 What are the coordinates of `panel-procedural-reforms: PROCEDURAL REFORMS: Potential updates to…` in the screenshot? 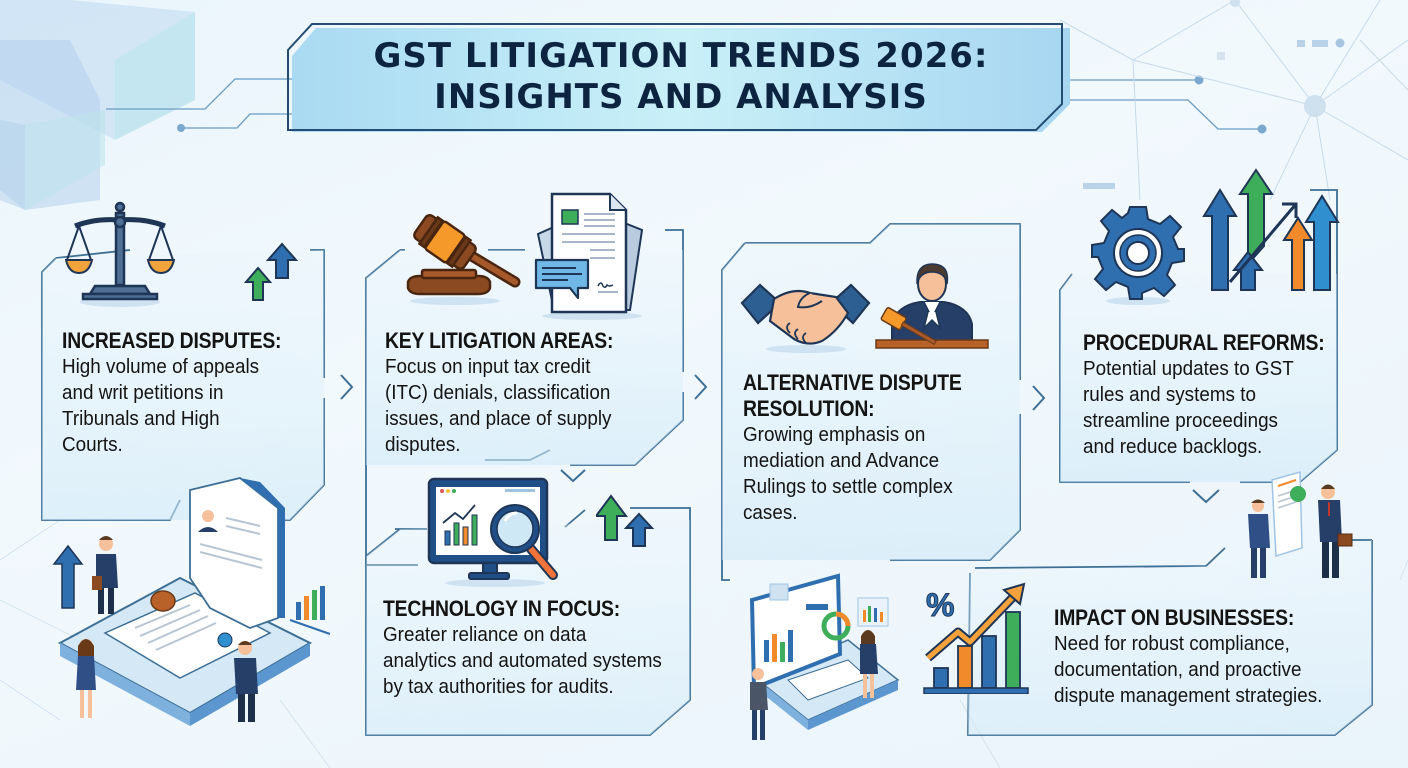 It's located at (1245, 395).